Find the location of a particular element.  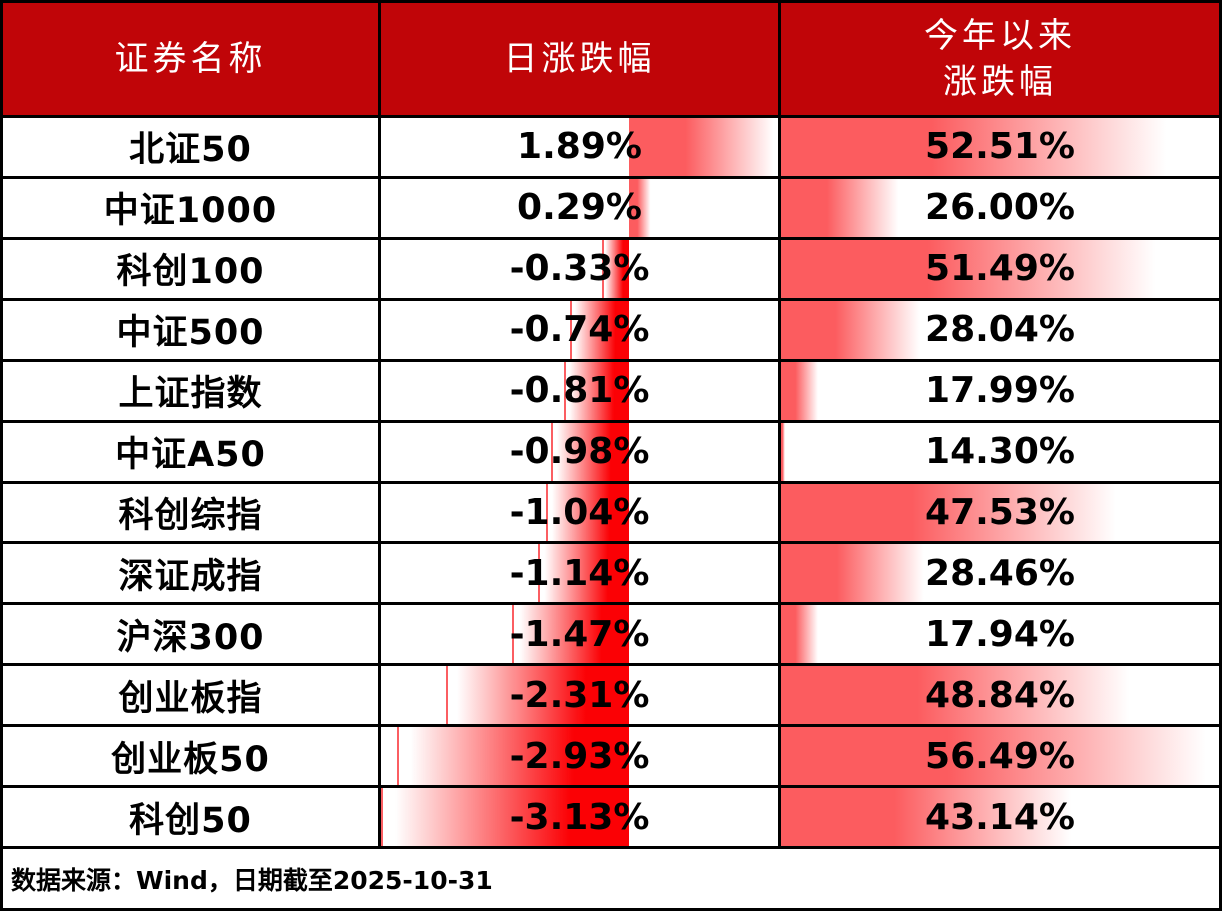

security-name: 深证成指 is located at coordinates (190, 576).